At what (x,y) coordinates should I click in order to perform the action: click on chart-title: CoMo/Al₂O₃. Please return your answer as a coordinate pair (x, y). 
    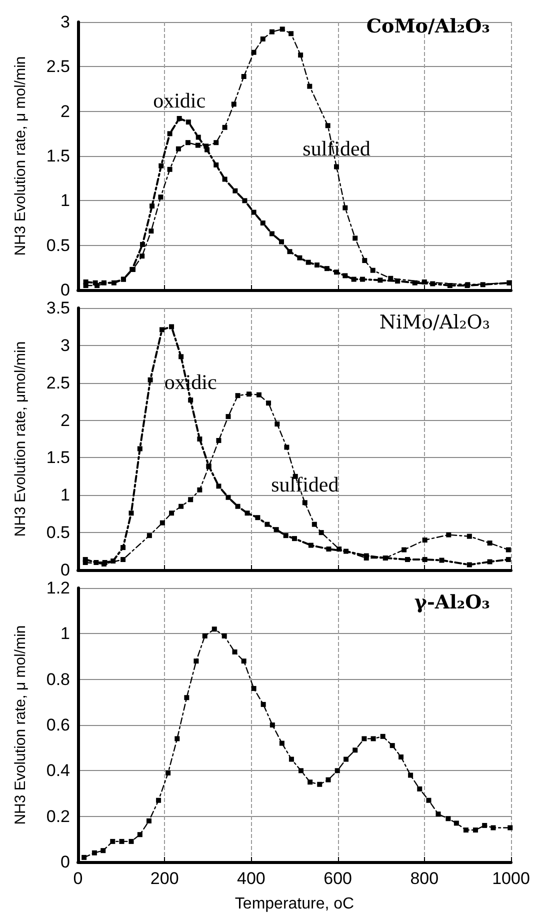
    Looking at the image, I should click on (428, 27).